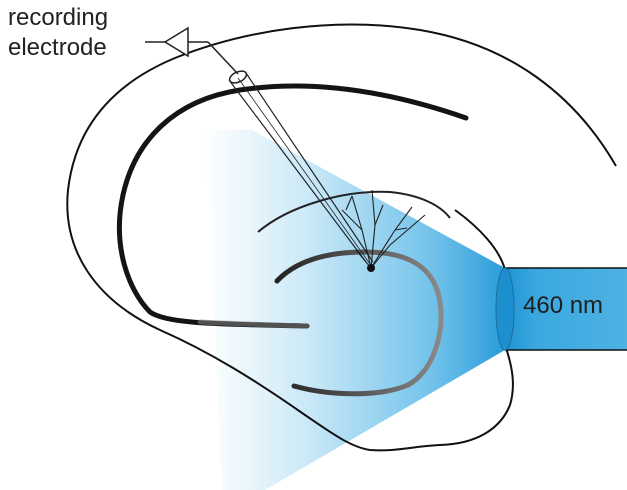  Describe the element at coordinates (359, 323) in the screenshot. I see `dentate-cell-layer` at that location.